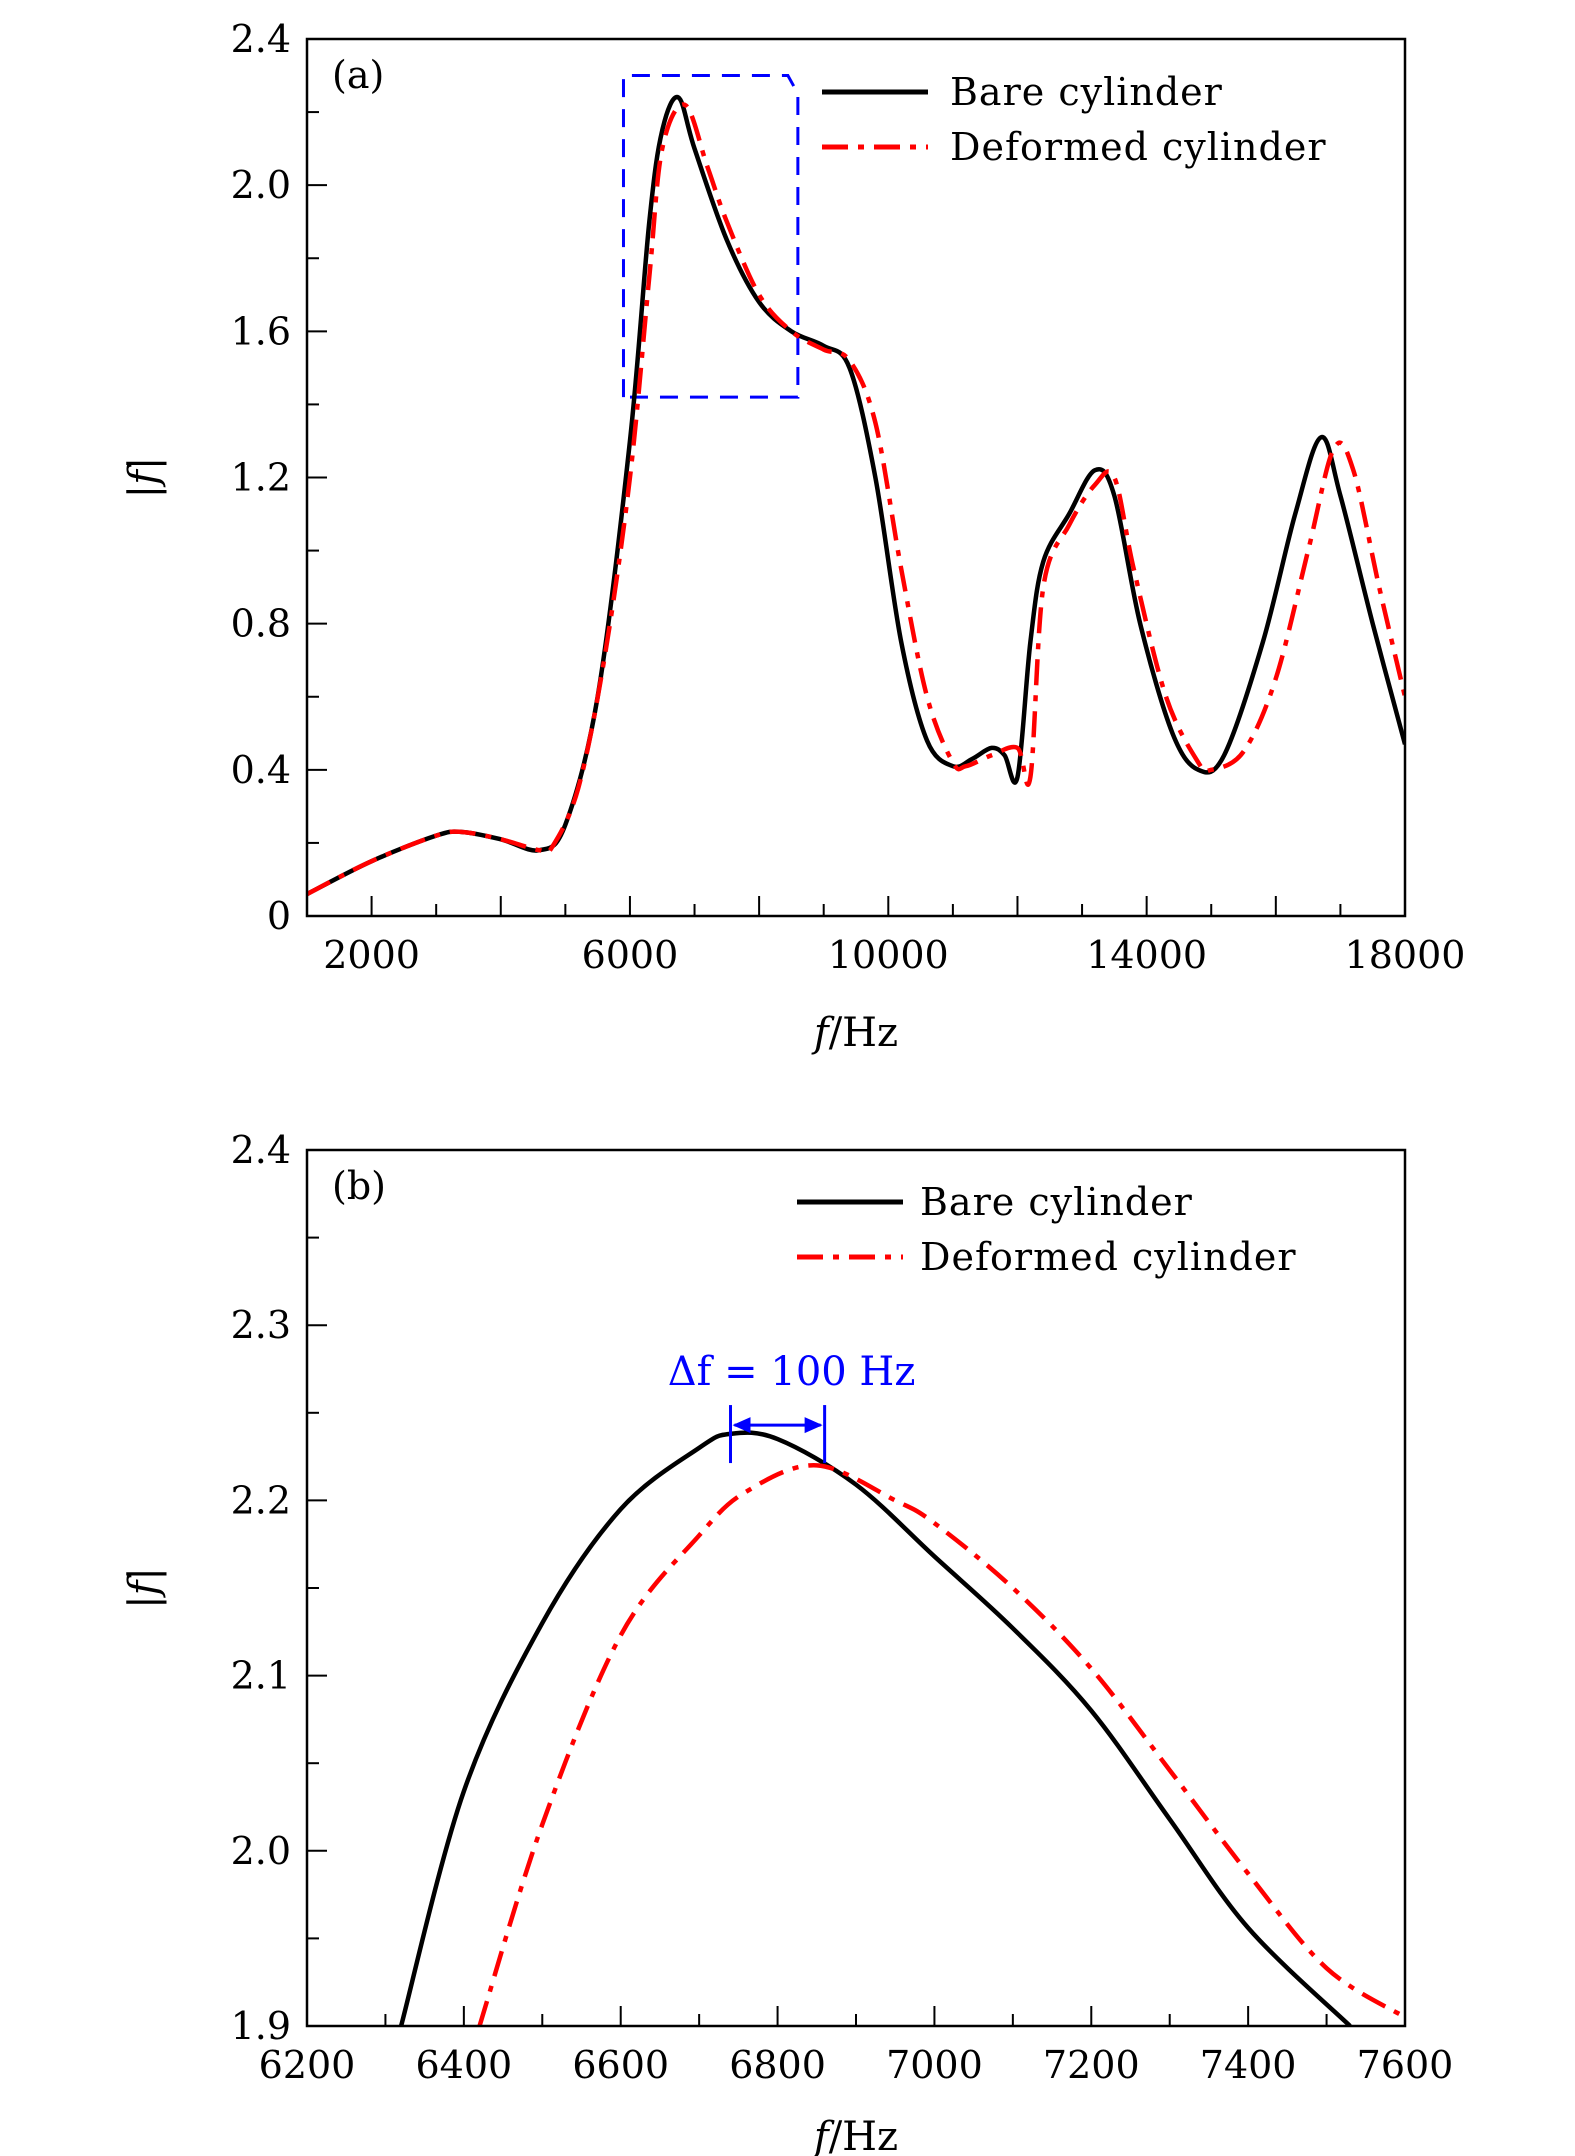 The width and height of the screenshot is (1575, 2156). What do you see at coordinates (1091, 2065) in the screenshot?
I see `x-tick-label: 7200` at bounding box center [1091, 2065].